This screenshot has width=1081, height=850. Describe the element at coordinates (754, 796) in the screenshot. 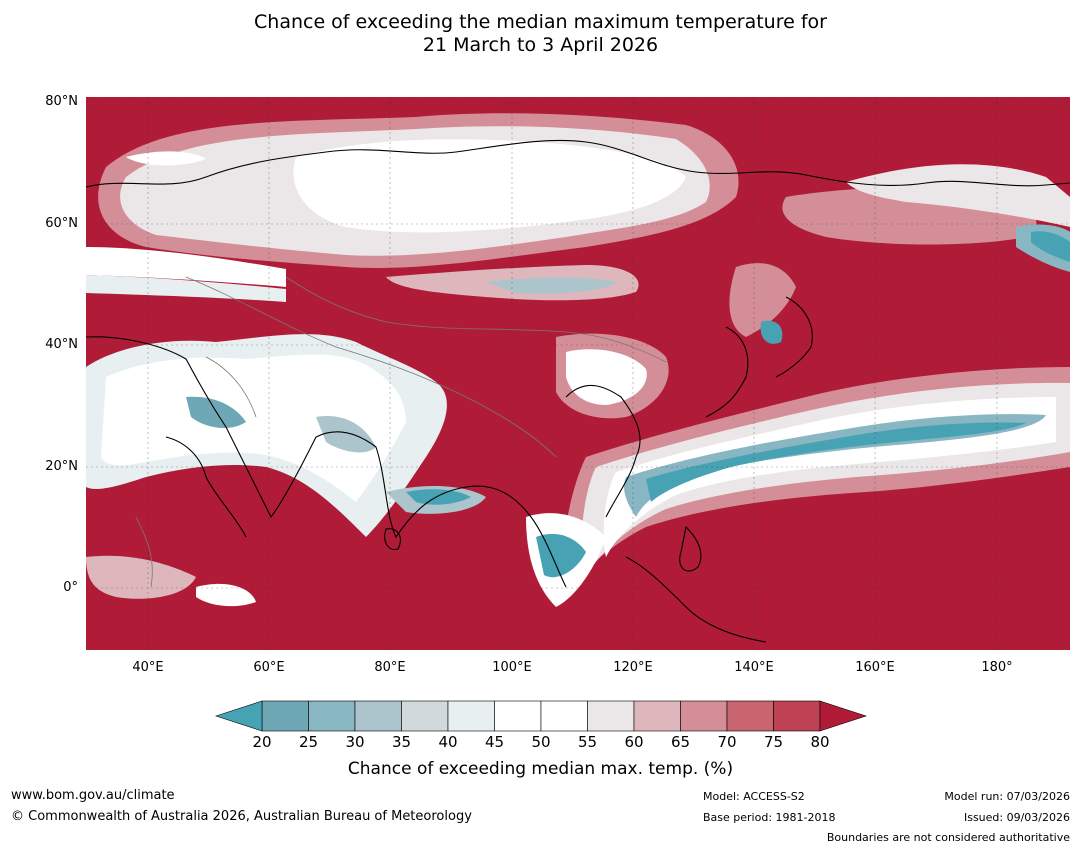

I see `footer-model: Model: ACCESS-S2` at that location.